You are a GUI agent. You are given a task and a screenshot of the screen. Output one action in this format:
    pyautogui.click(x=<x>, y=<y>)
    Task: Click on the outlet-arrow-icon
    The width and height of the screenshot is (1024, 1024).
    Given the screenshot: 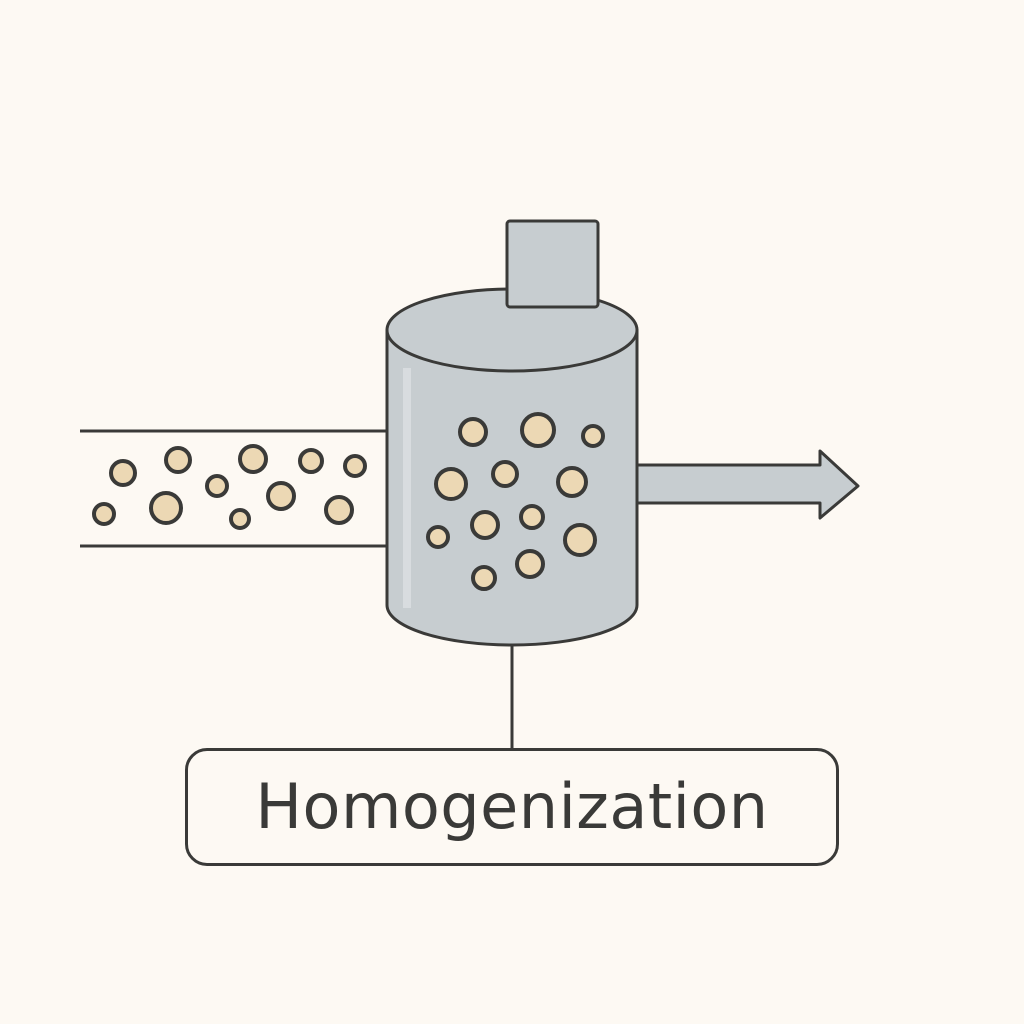 What is the action you would take?
    pyautogui.click(x=745, y=484)
    